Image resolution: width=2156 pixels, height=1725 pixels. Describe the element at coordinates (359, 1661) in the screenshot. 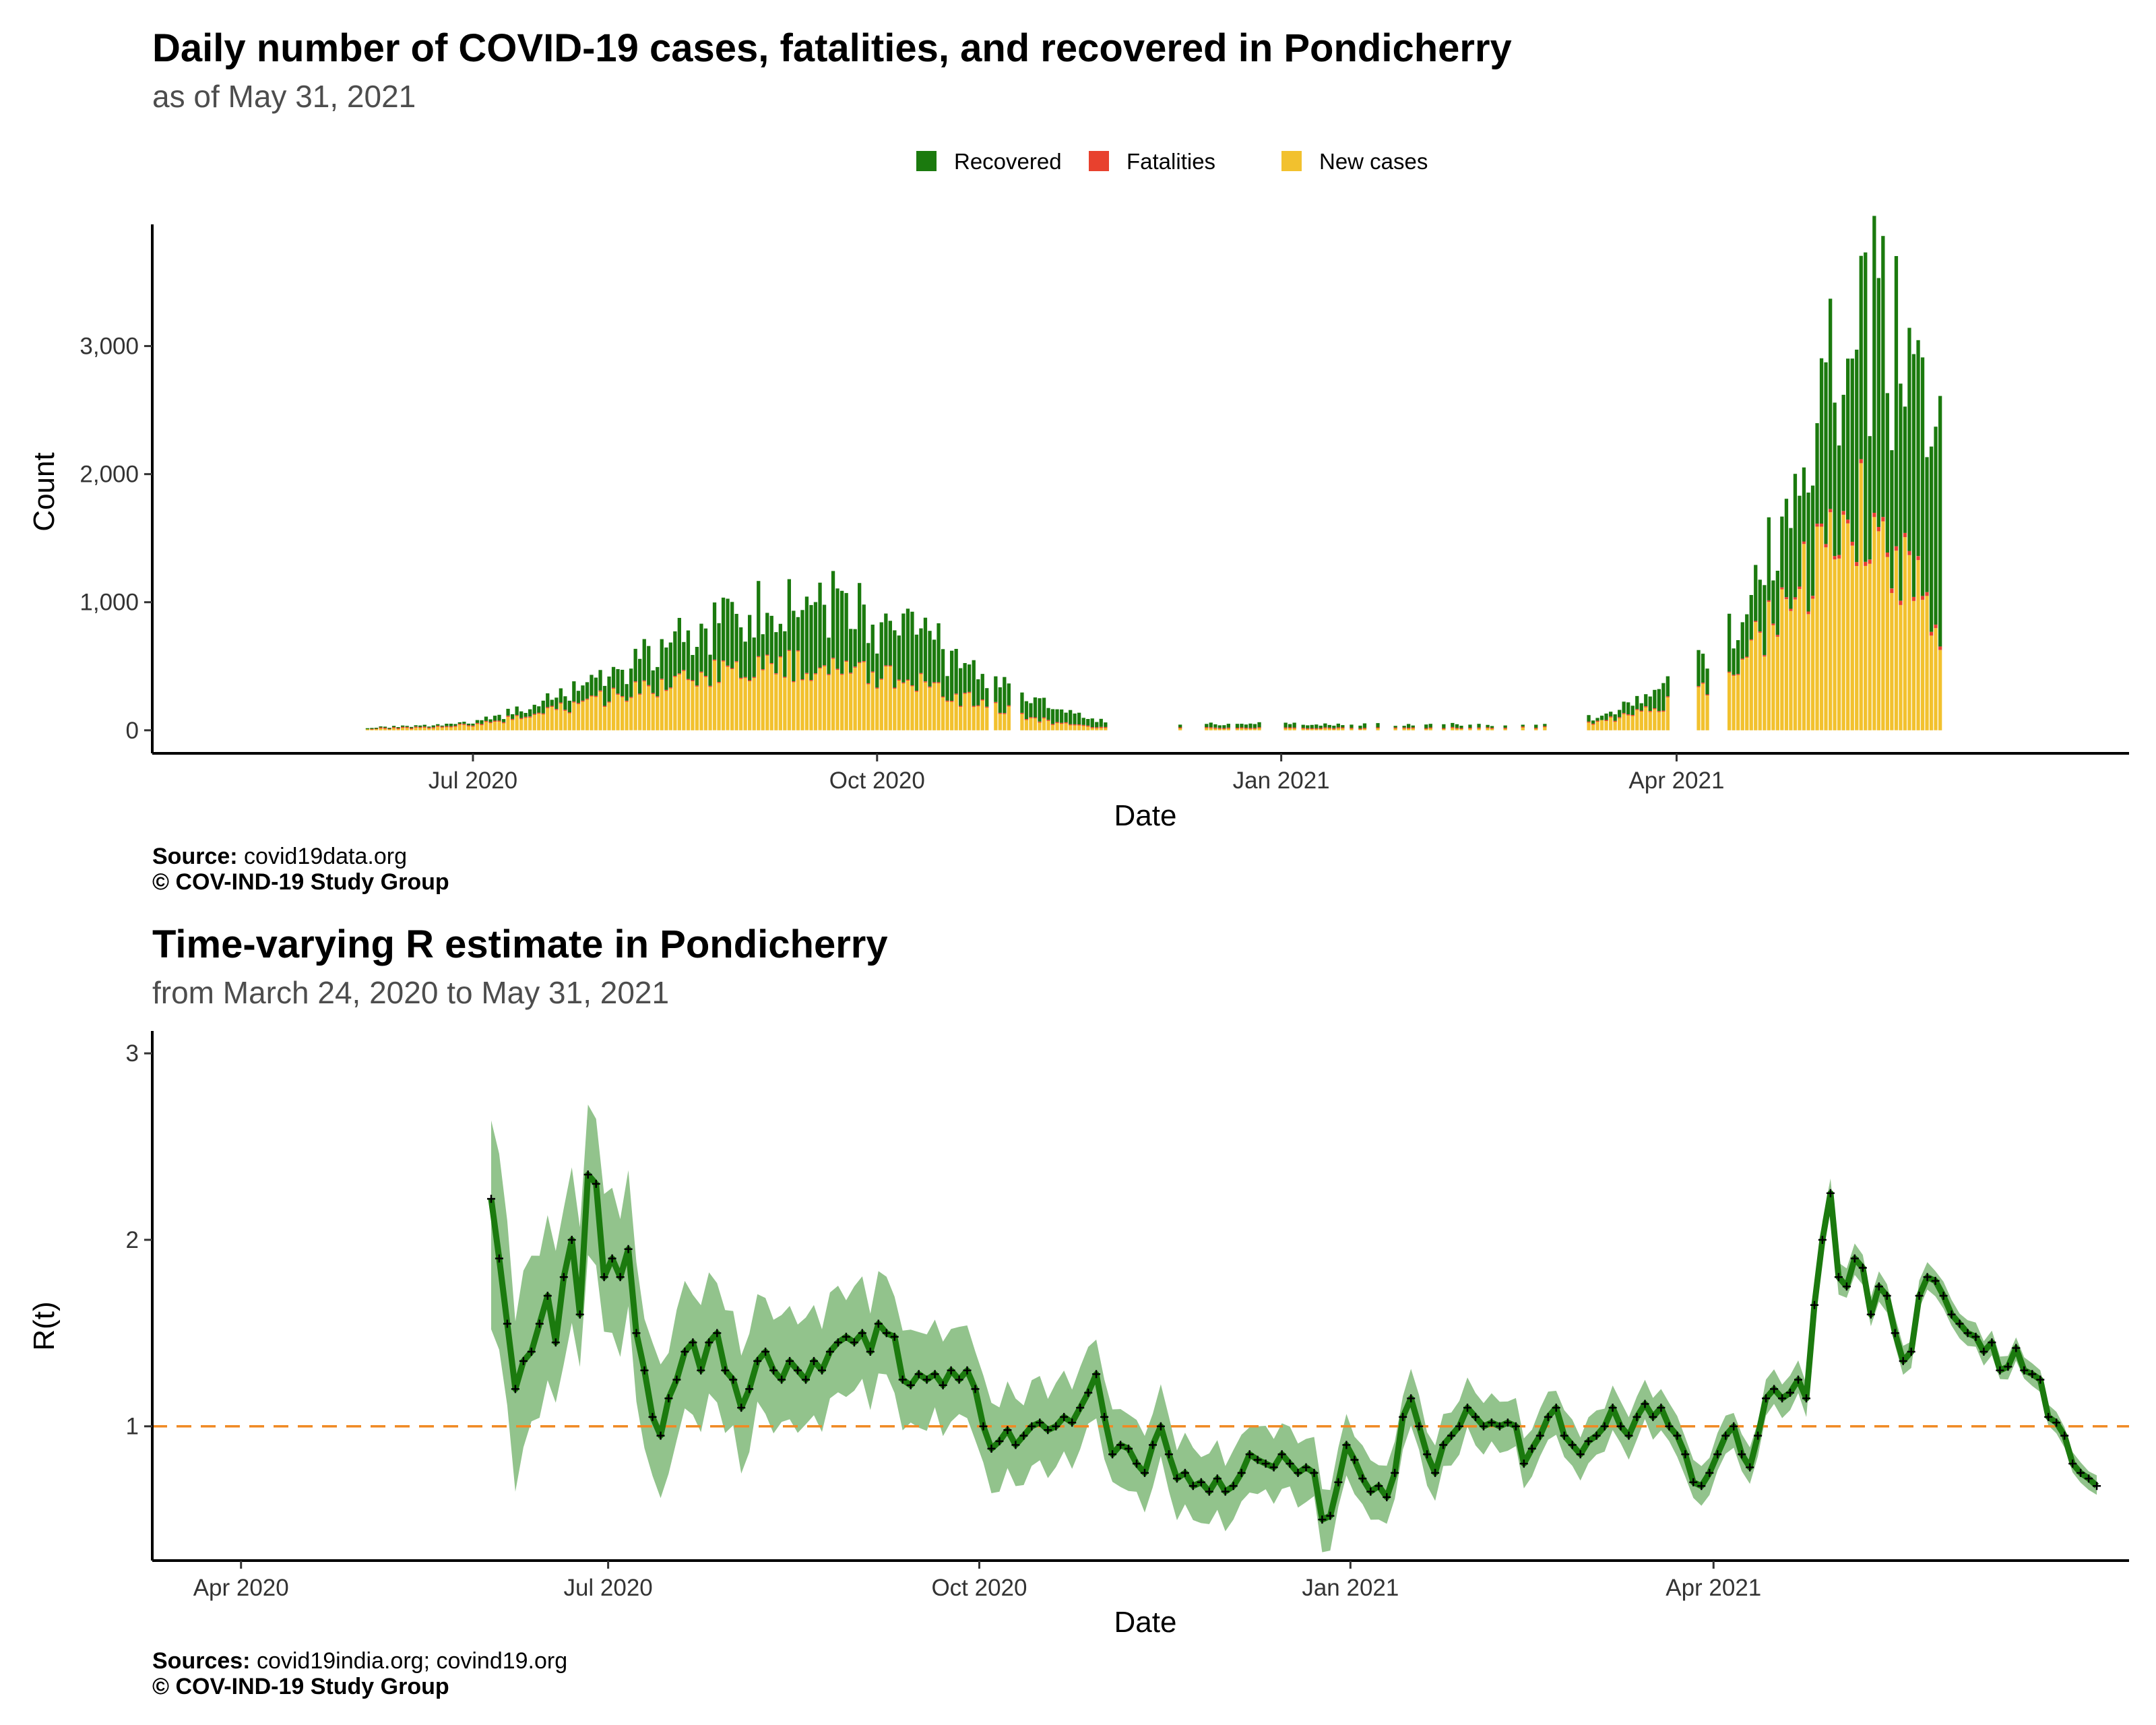

I see `chart2-source-line: Sources: covid19india.org; covind19.org` at that location.